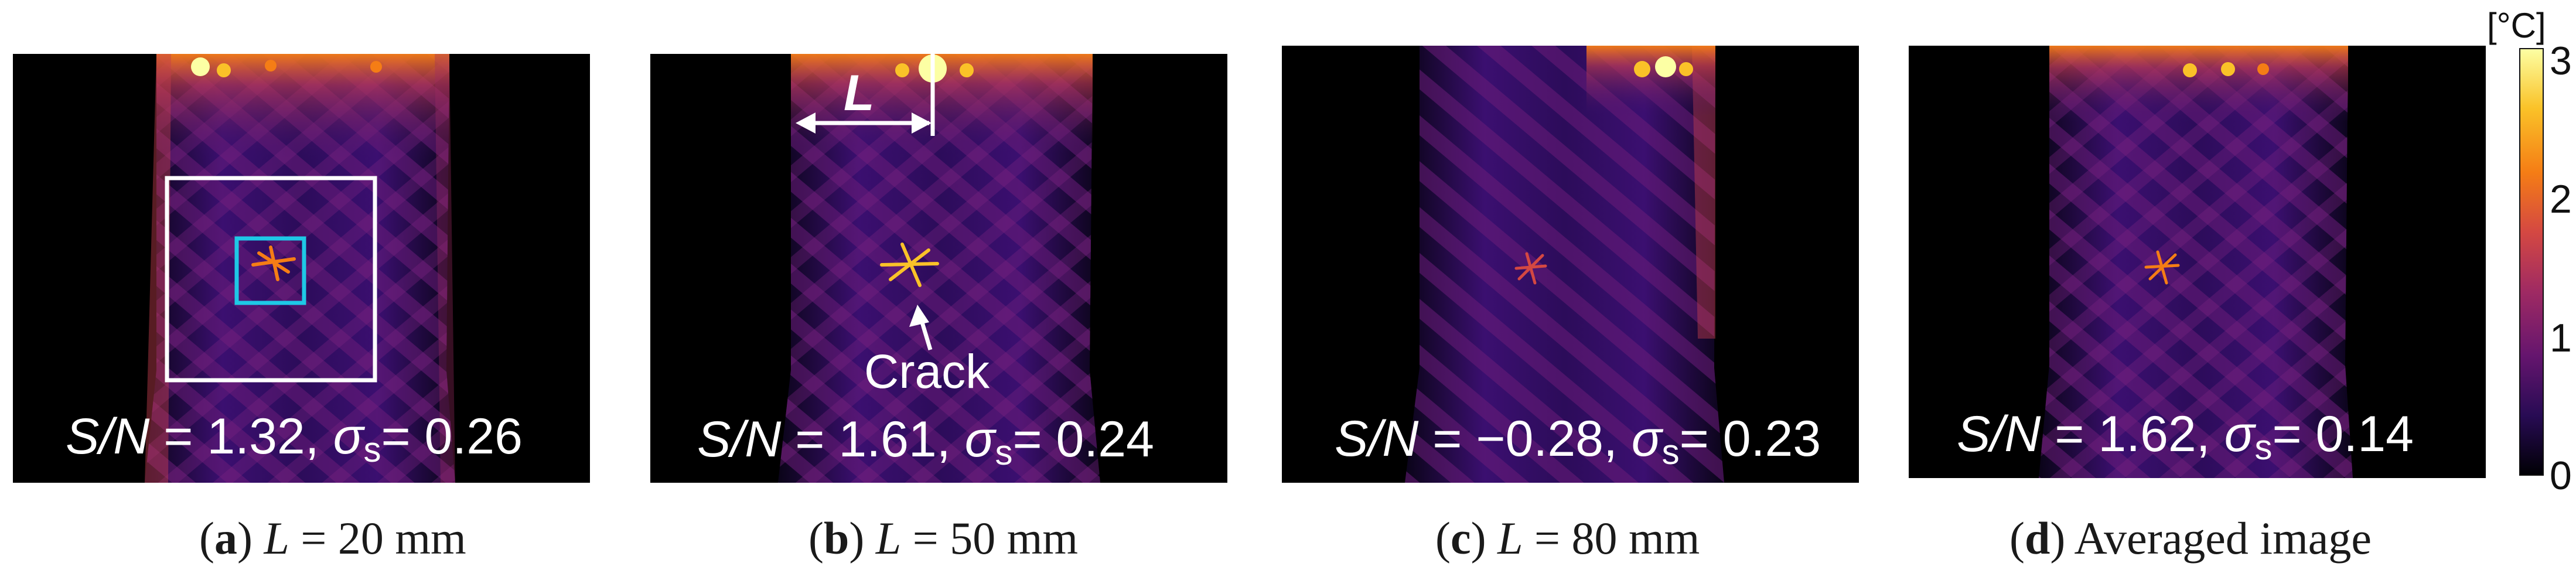  I want to click on crack-mark-d, so click(2162, 267).